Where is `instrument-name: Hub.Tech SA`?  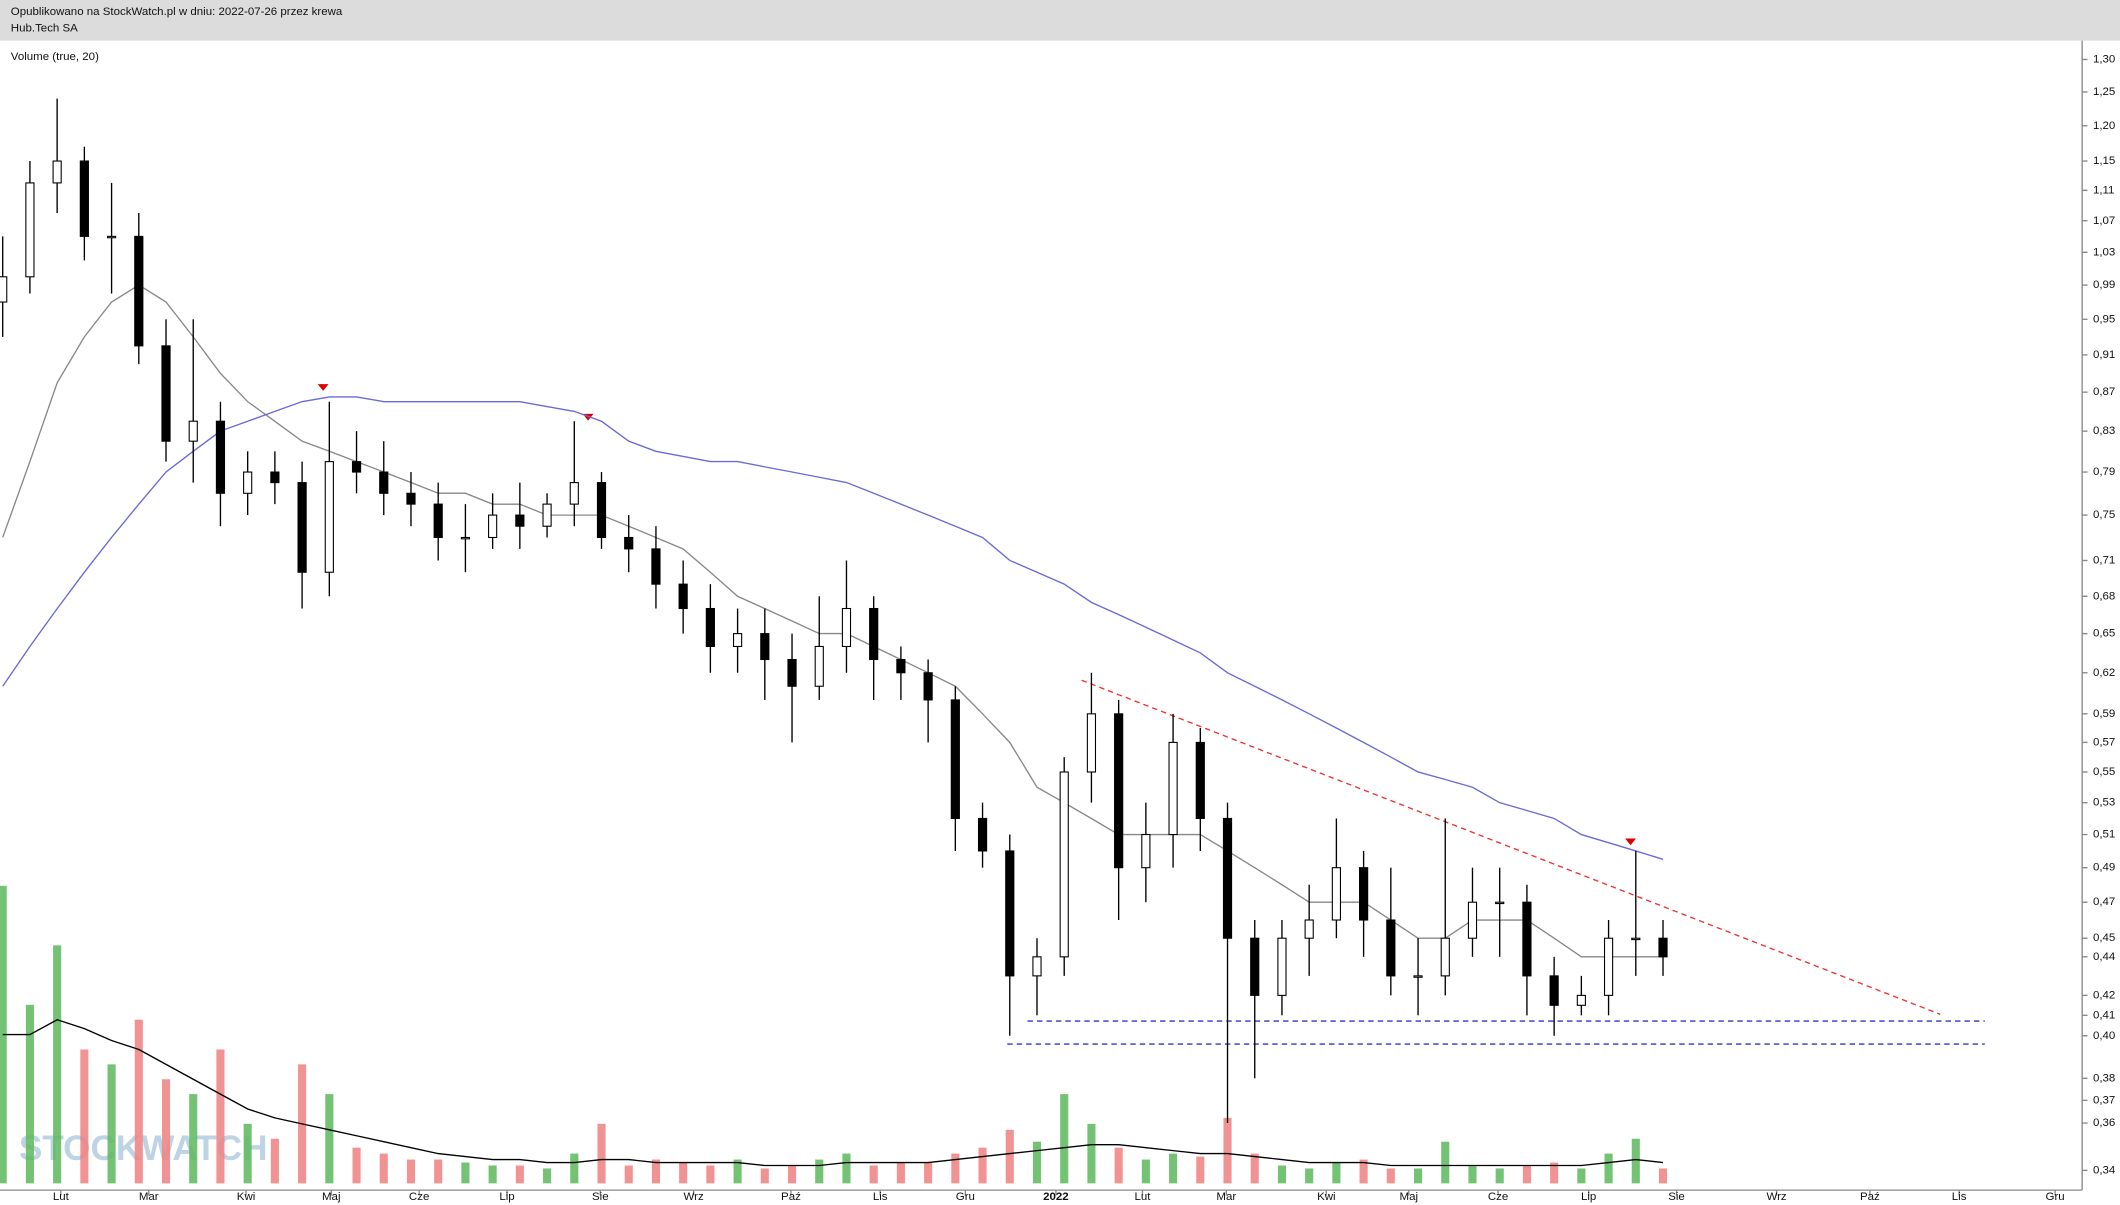
instrument-name: Hub.Tech SA is located at coordinates (44, 28).